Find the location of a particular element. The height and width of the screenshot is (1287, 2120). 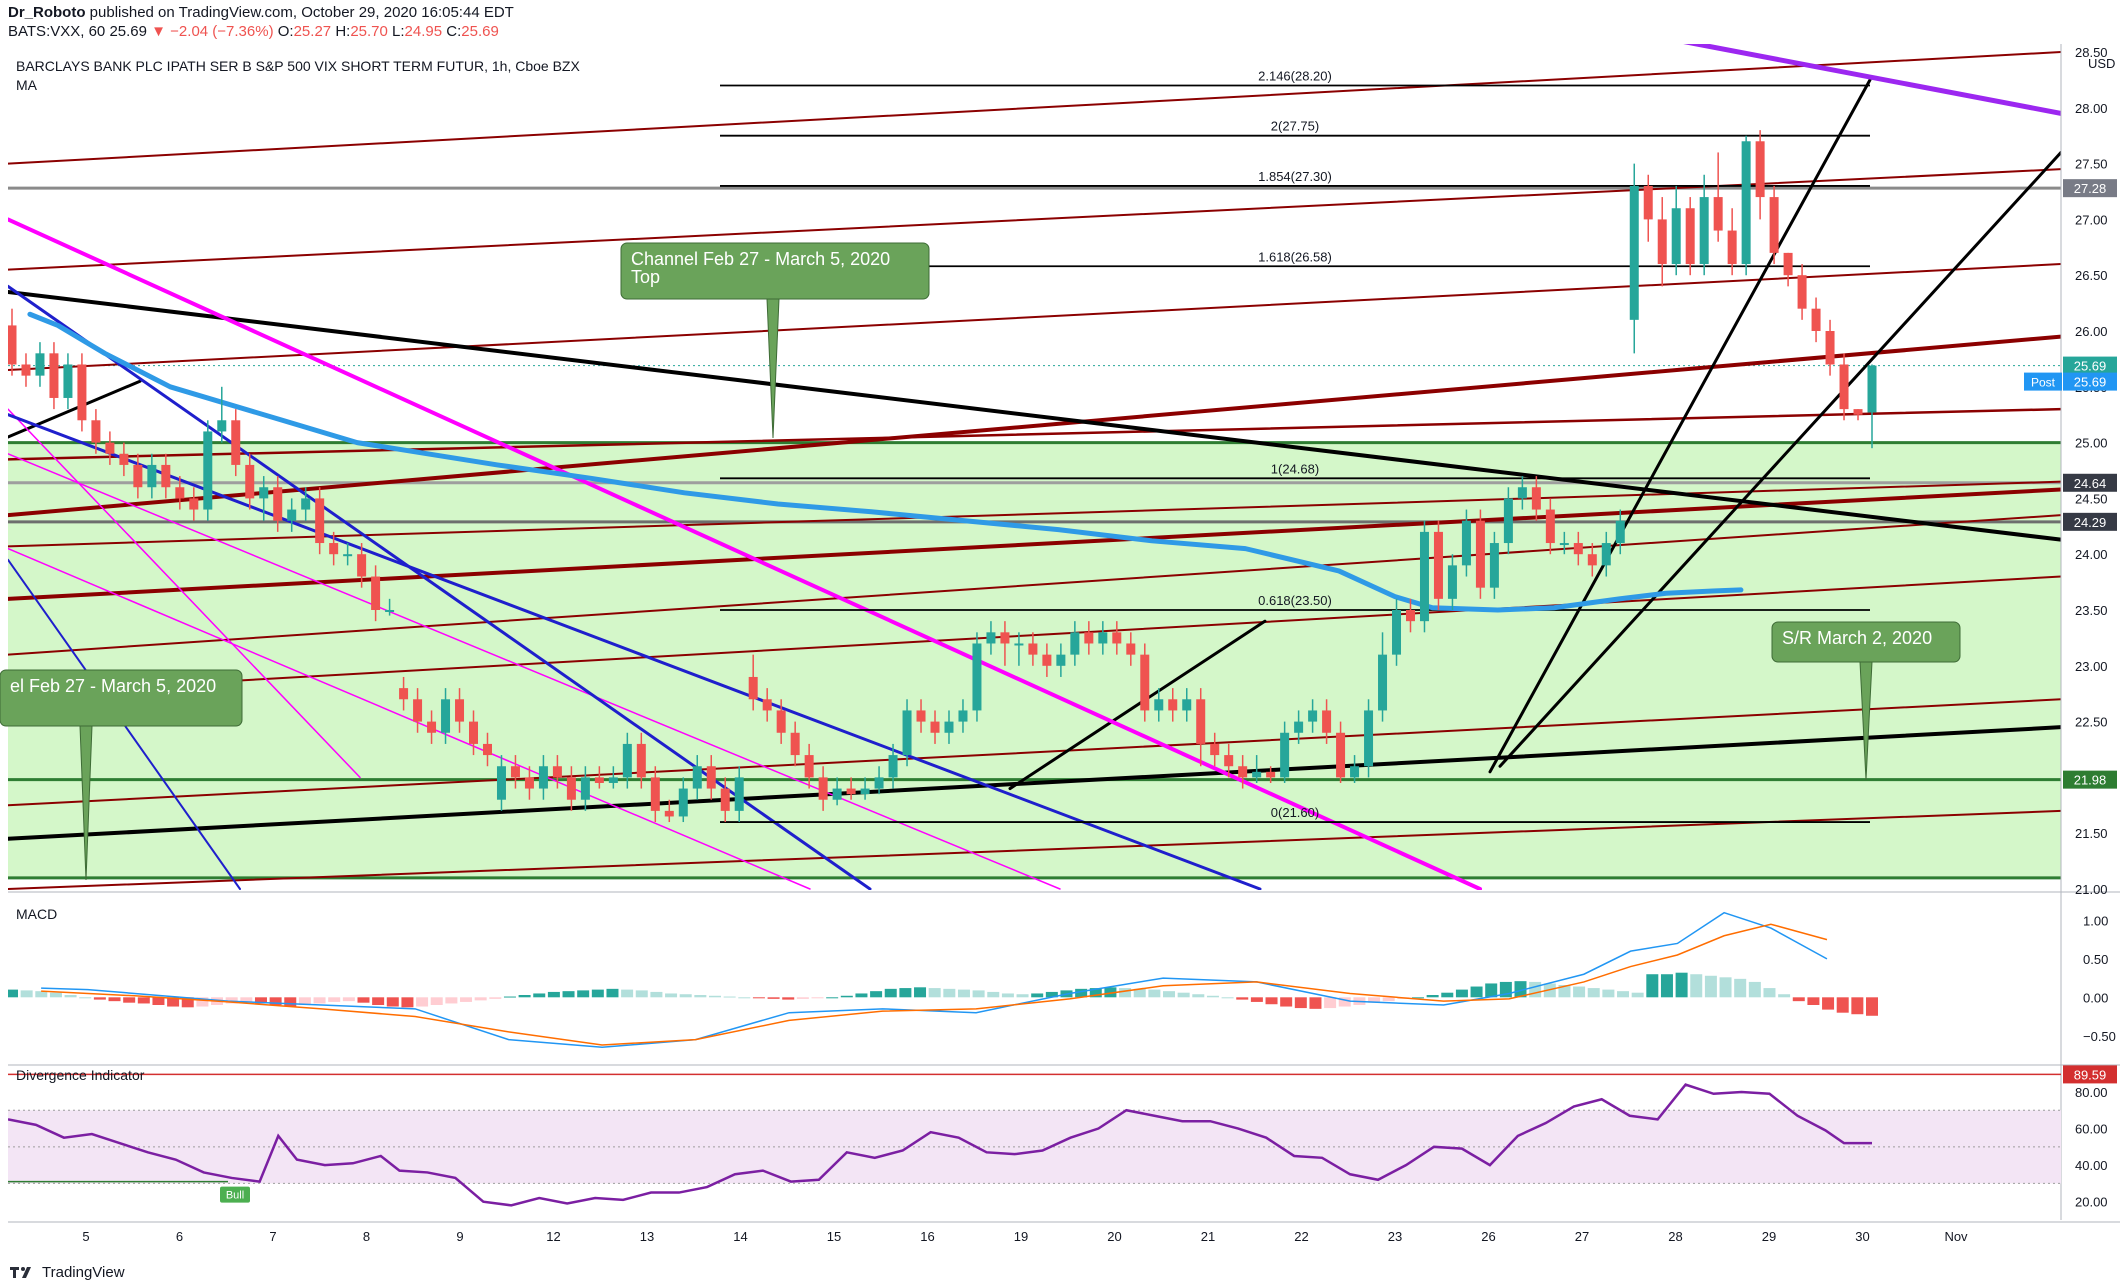

currency-label: USD is located at coordinates (2101, 63).